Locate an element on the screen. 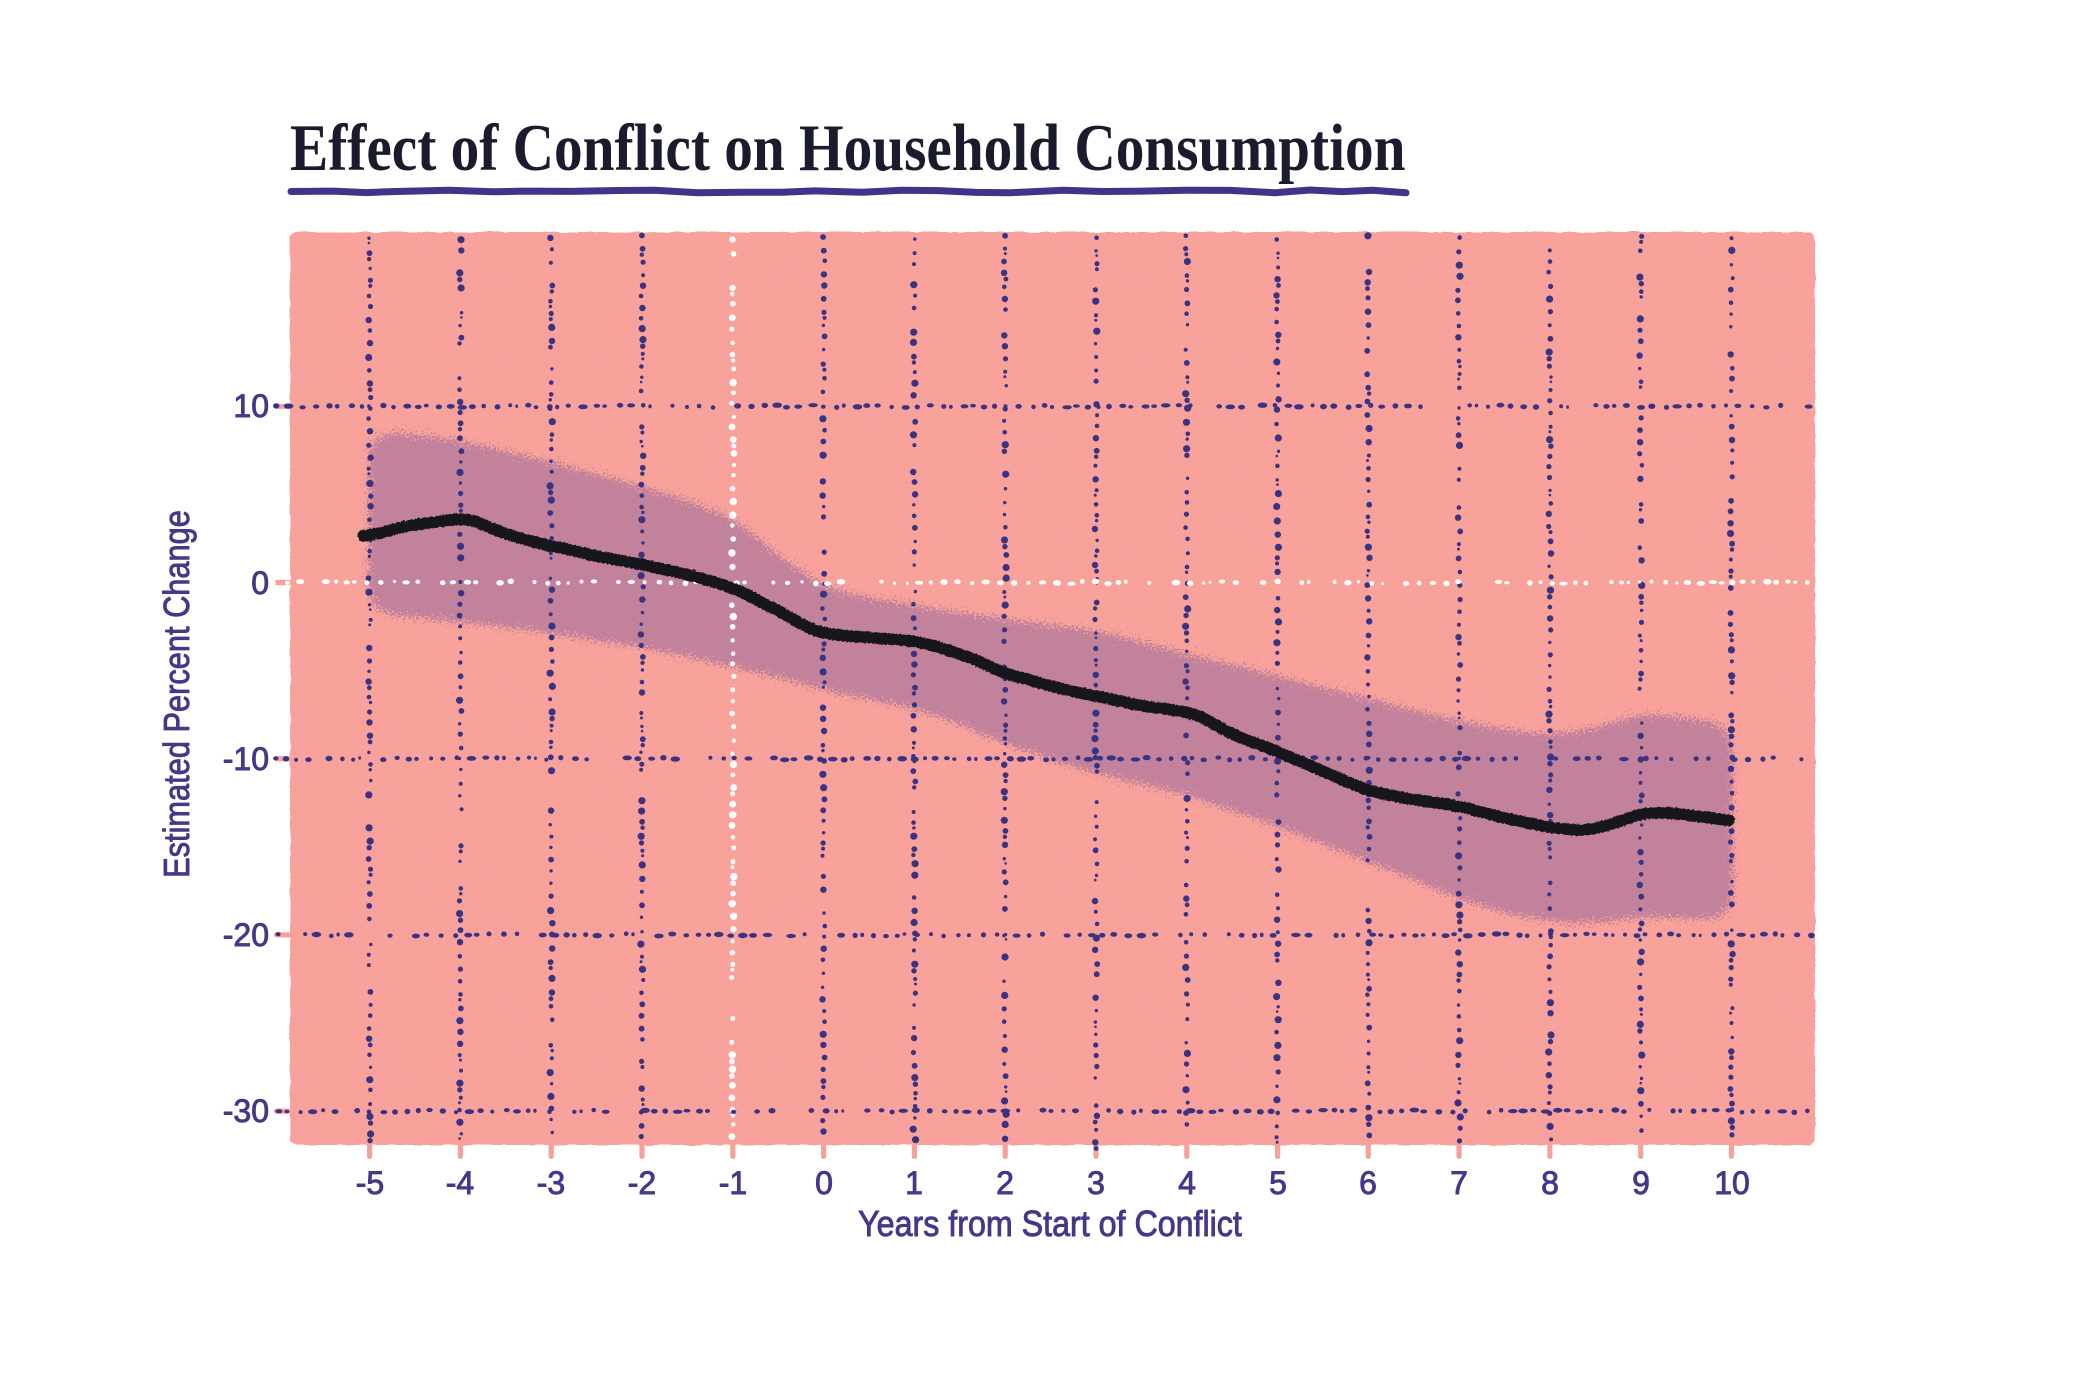 The height and width of the screenshot is (1400, 2100). svg-text: 9 is located at coordinates (1641, 1183).